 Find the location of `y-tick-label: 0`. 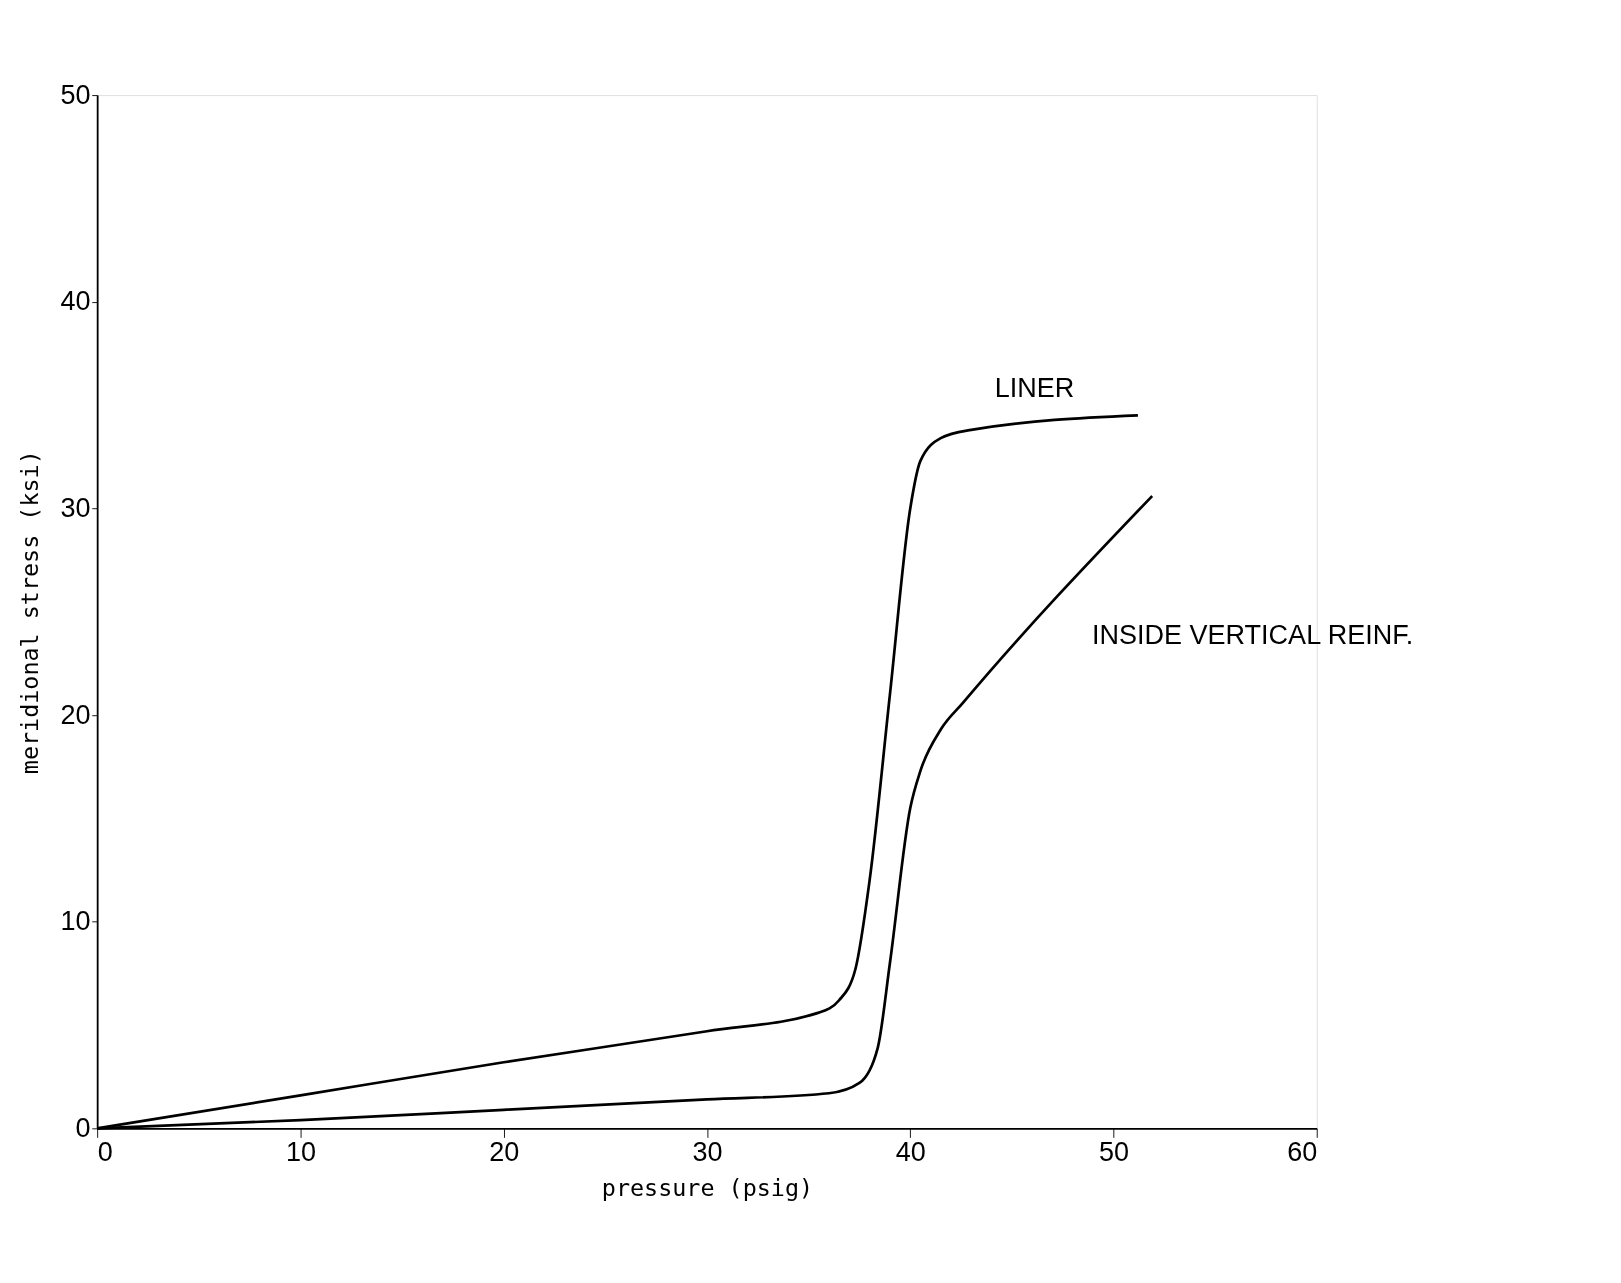

y-tick-label: 0 is located at coordinates (83, 1127).